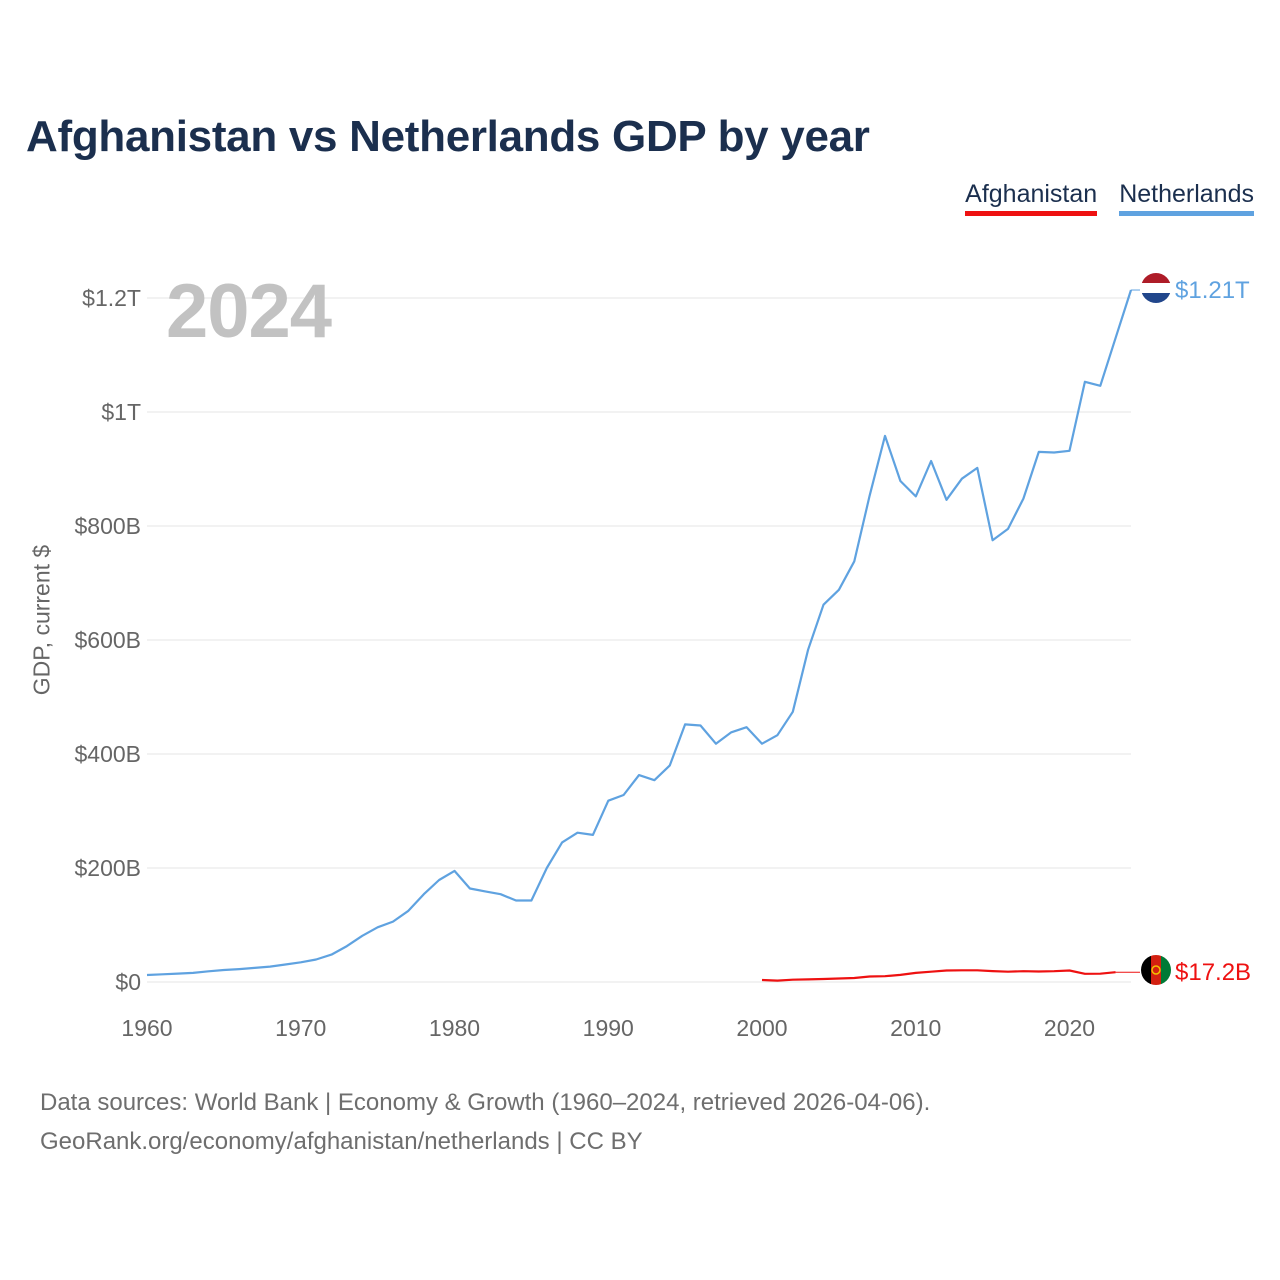 Image resolution: width=1280 pixels, height=1280 pixels. I want to click on end-label-afghanistan: $17.2B, so click(1213, 972).